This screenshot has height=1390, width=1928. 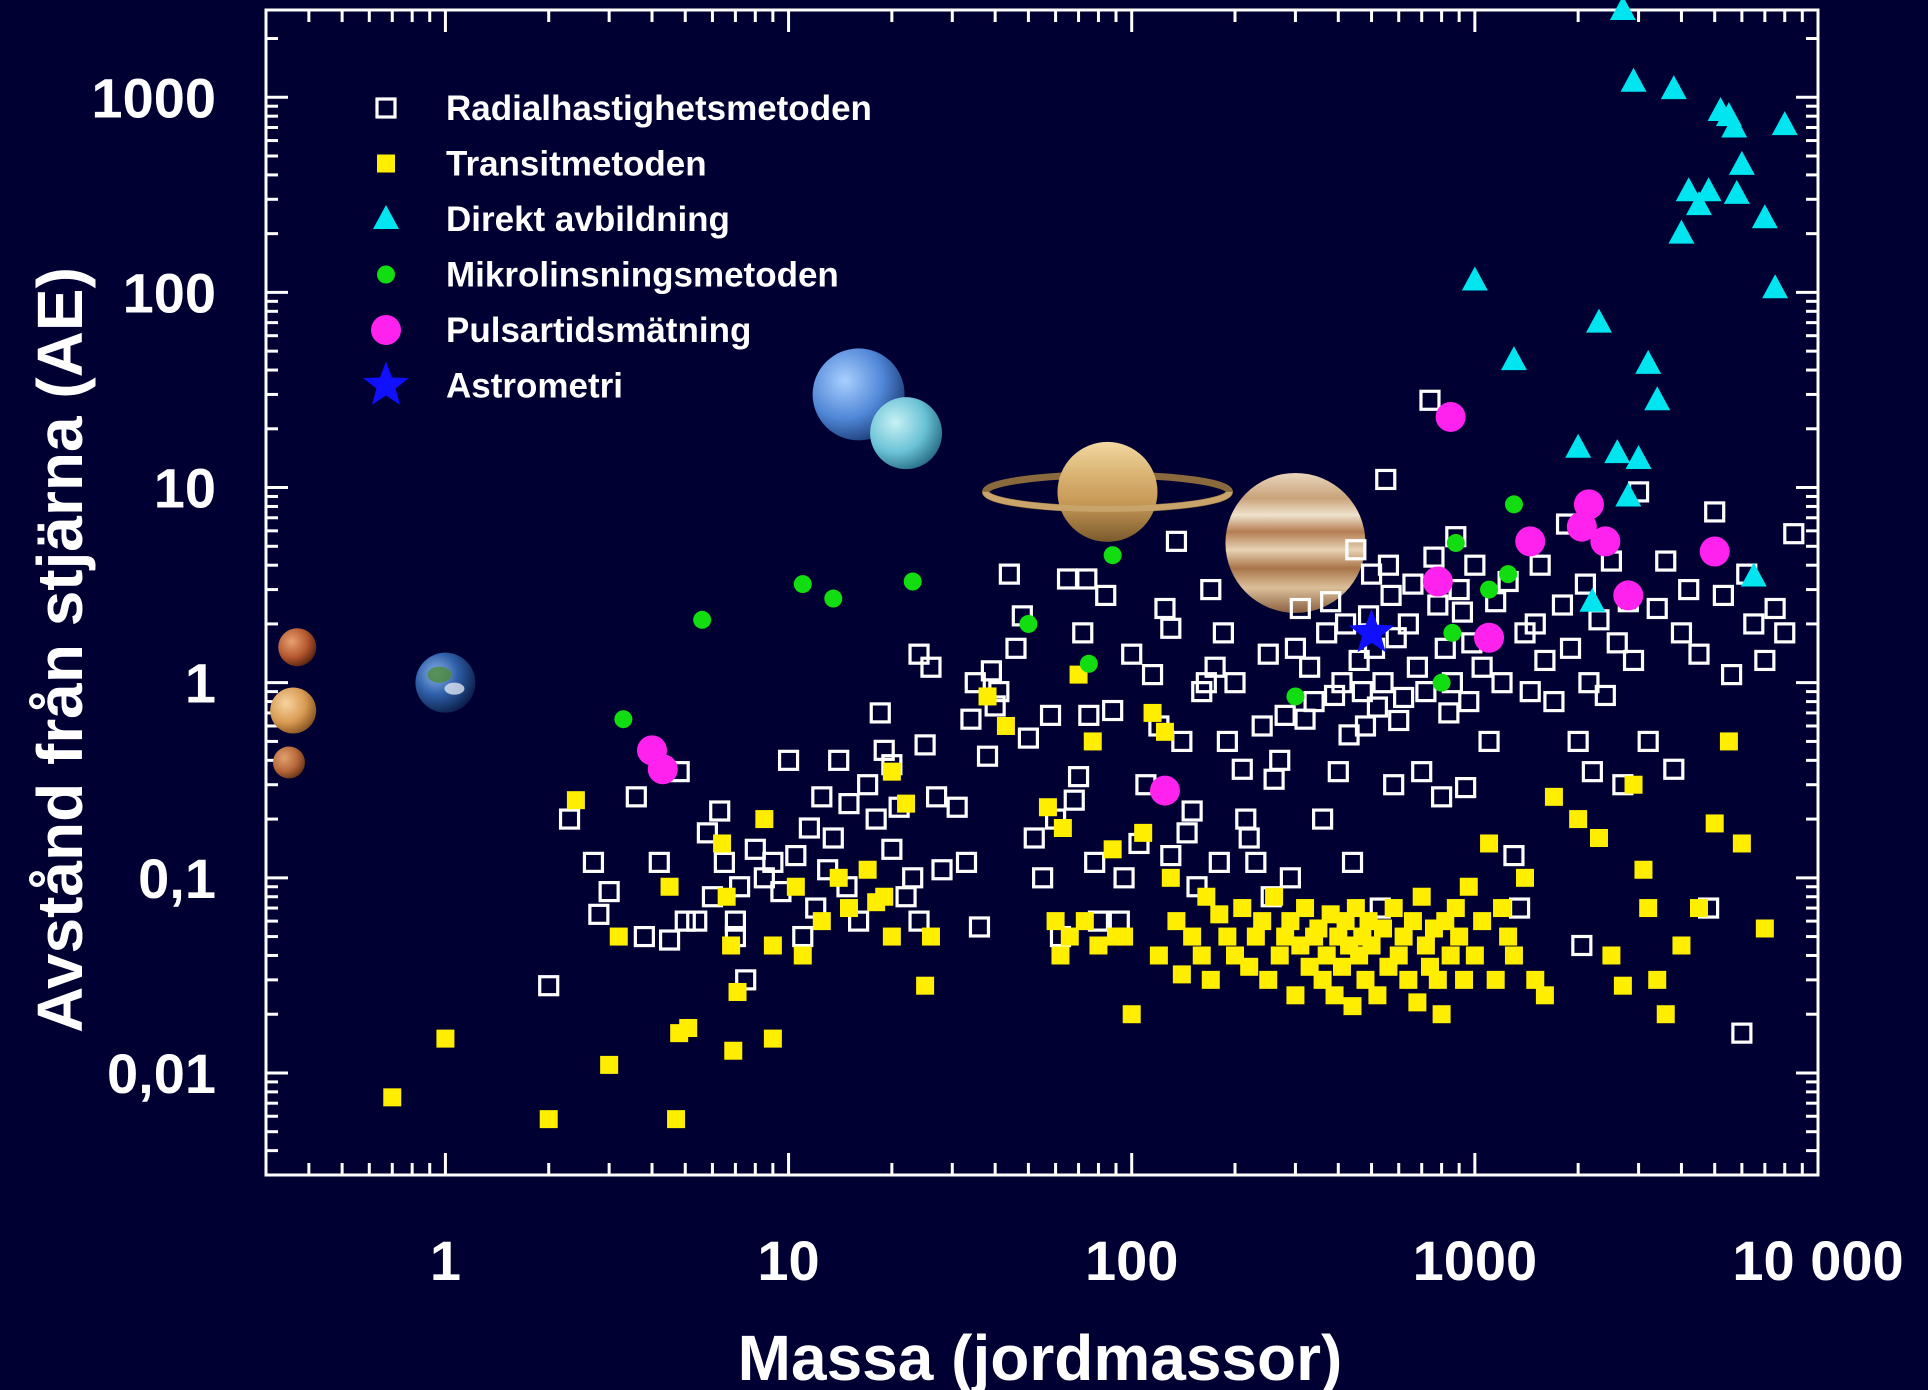 I want to click on series-dot, so click(x=1068, y=612).